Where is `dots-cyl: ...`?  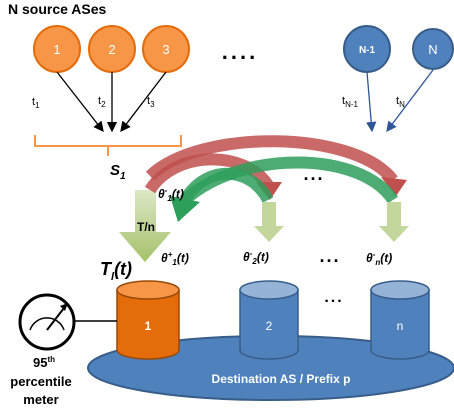 dots-cyl: ... is located at coordinates (333, 297).